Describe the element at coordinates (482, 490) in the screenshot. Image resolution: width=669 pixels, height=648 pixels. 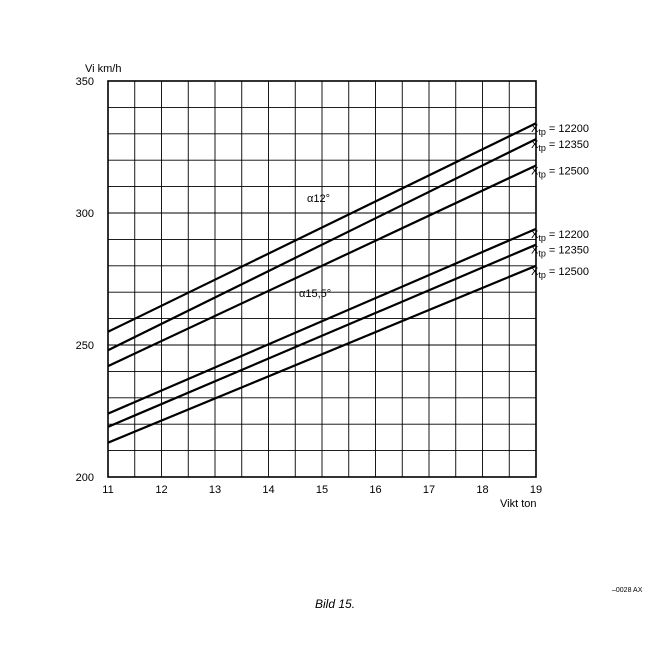
I see `x-tick-label: 18` at that location.